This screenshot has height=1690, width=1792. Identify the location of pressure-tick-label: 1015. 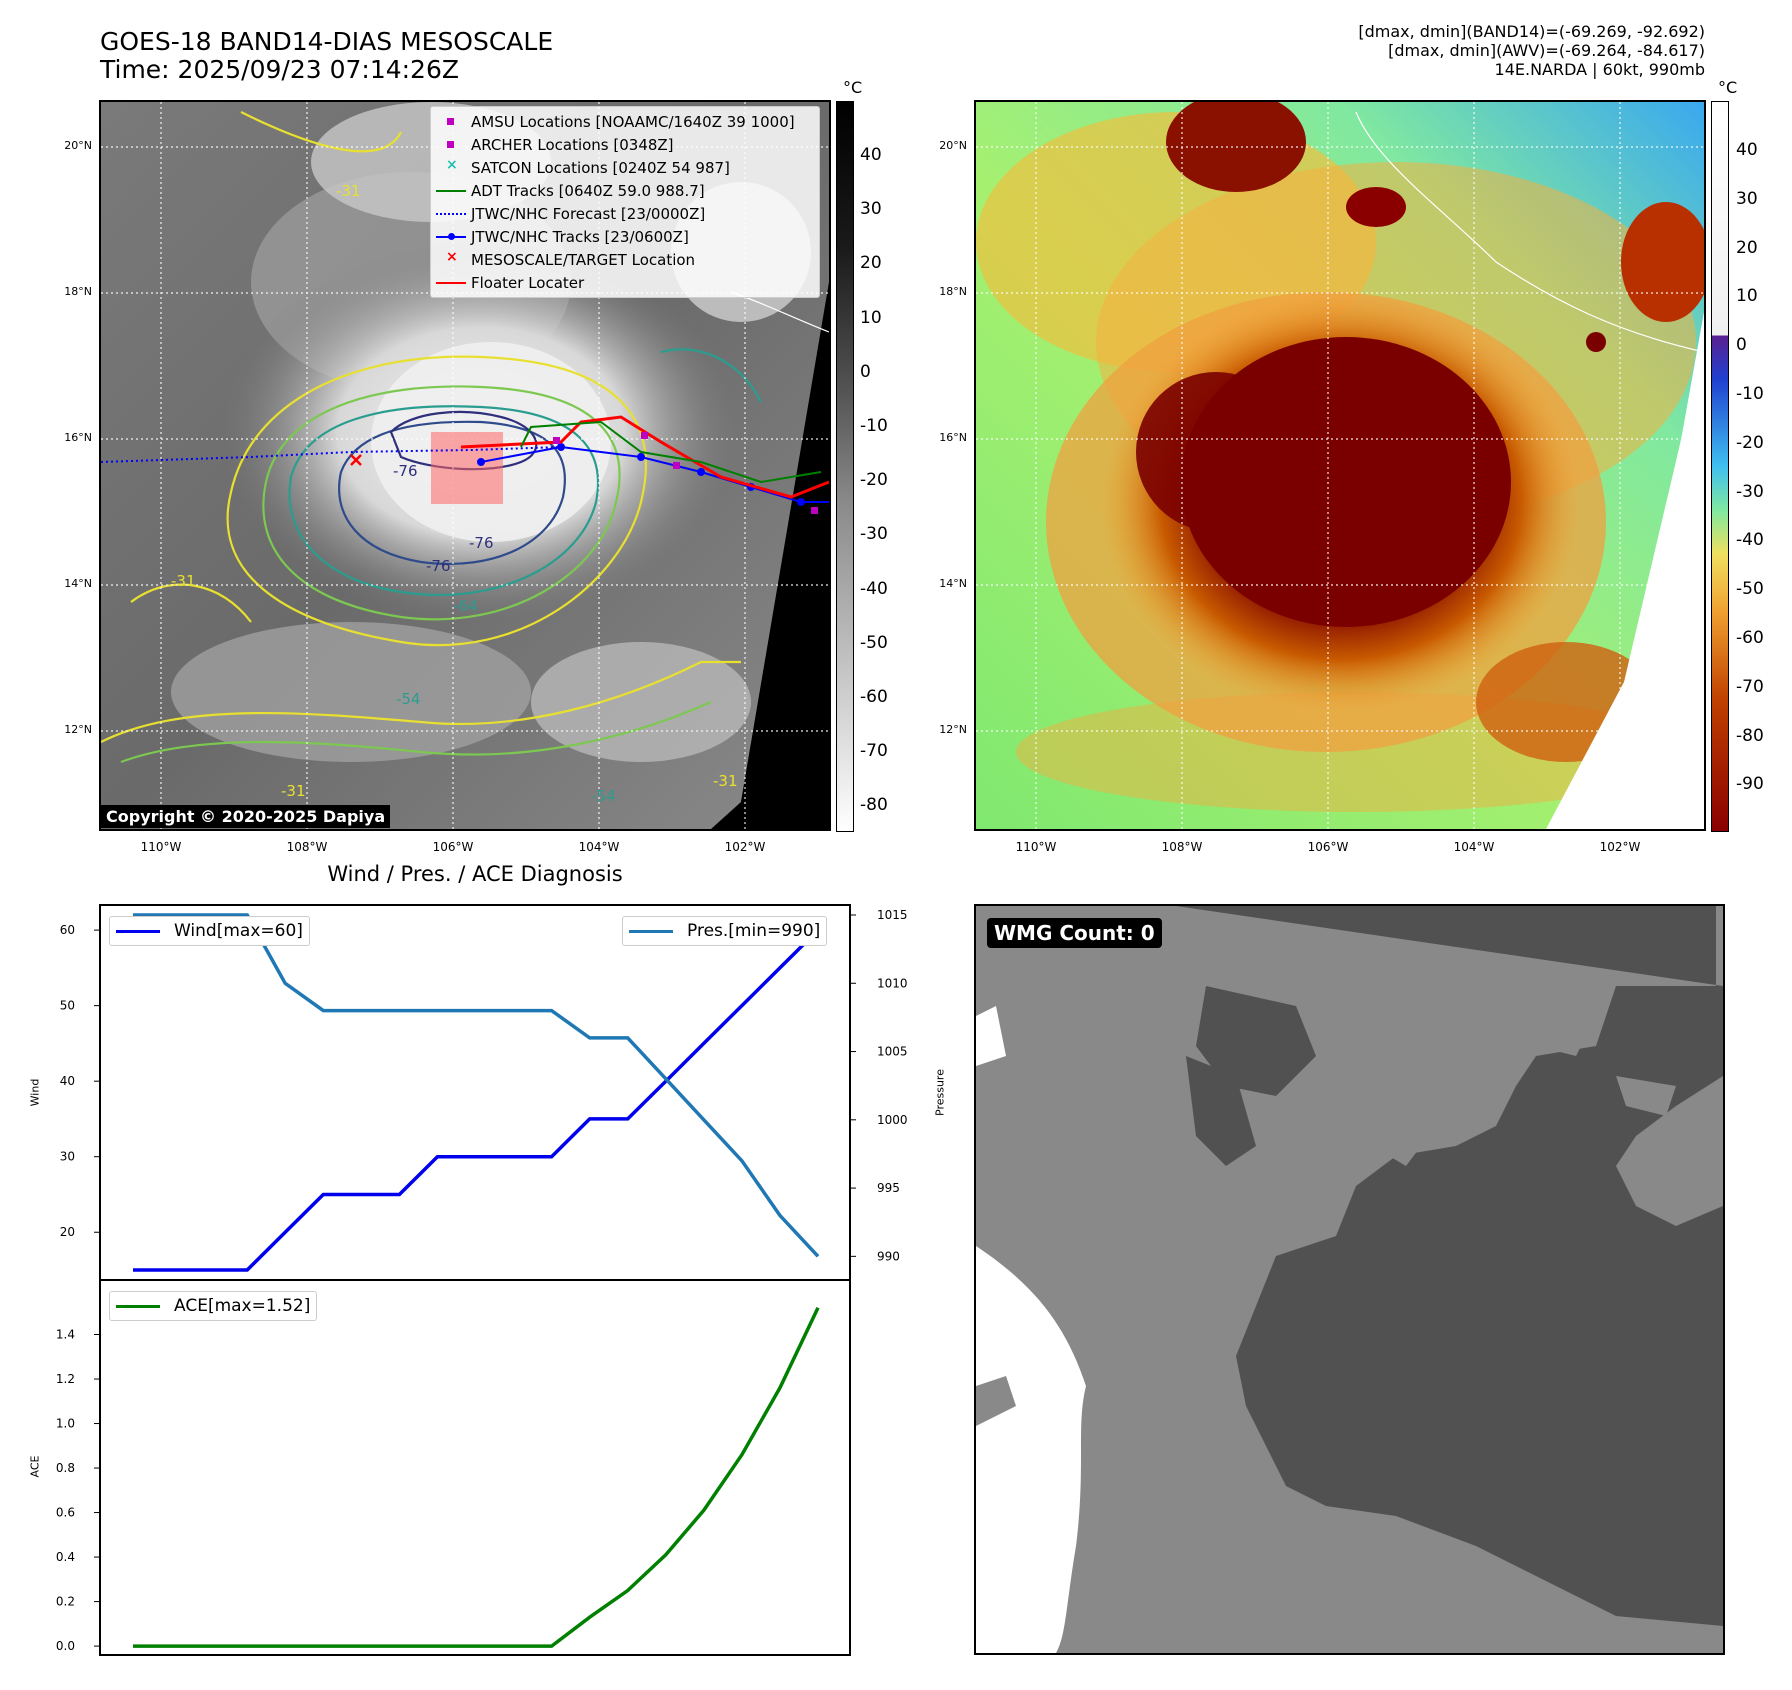
(892, 915).